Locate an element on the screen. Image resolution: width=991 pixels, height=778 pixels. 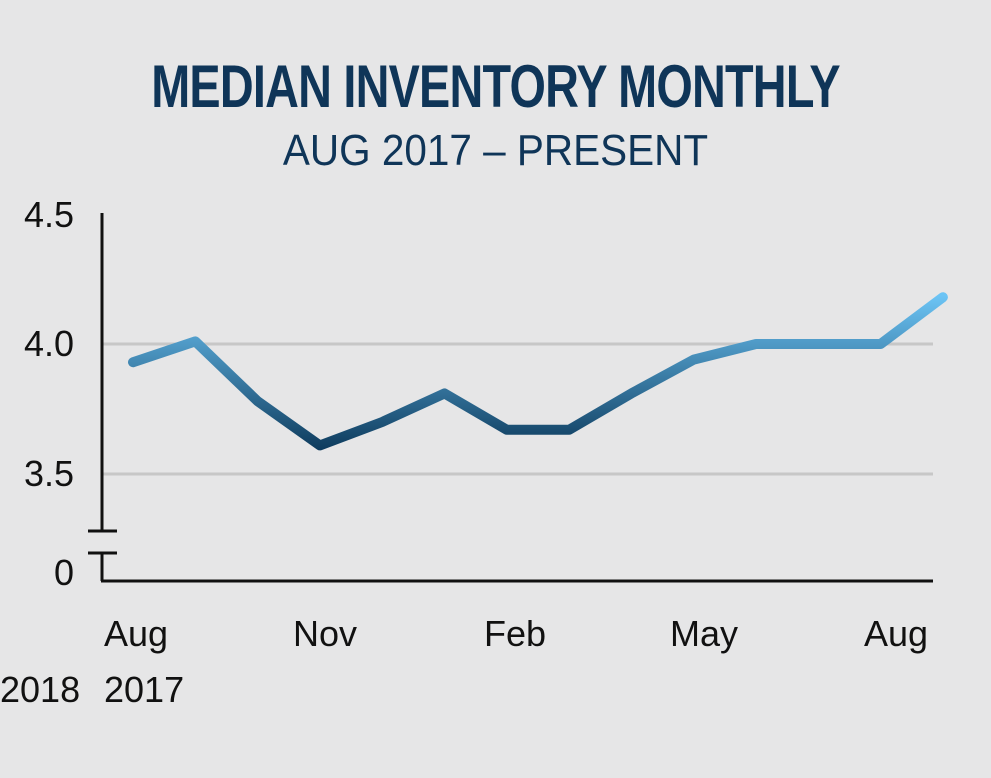
x-tick-label: May is located at coordinates (704, 633).